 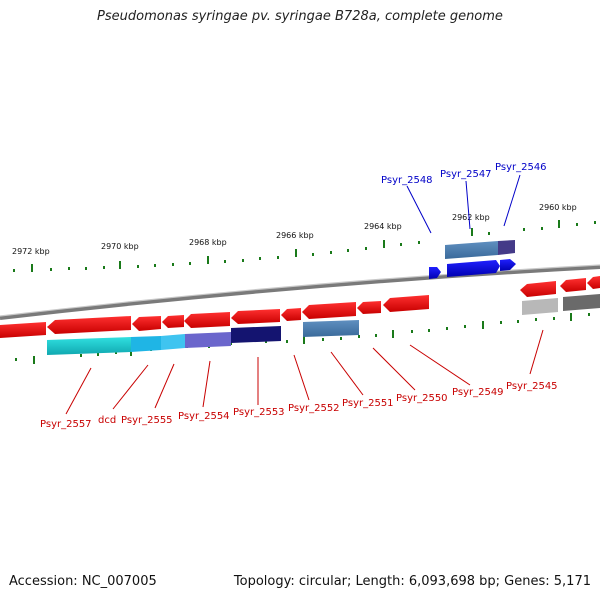 I want to click on scale-label: 2972 kbp, so click(x=31, y=251).